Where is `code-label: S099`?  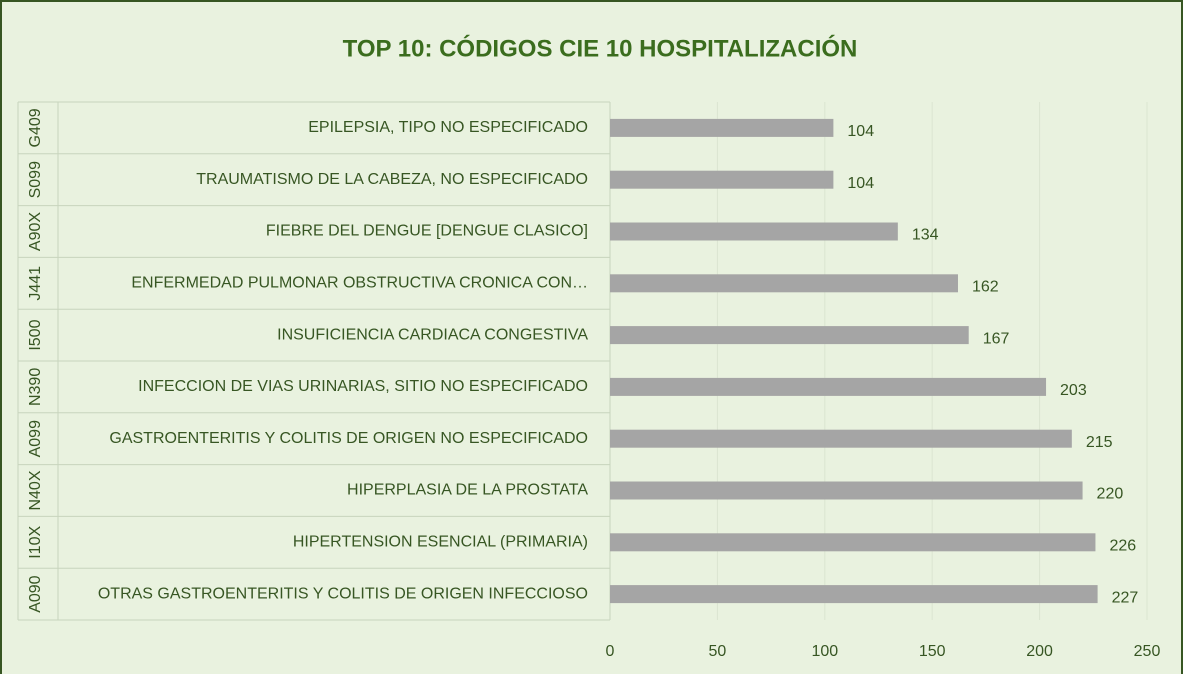 code-label: S099 is located at coordinates (35, 179).